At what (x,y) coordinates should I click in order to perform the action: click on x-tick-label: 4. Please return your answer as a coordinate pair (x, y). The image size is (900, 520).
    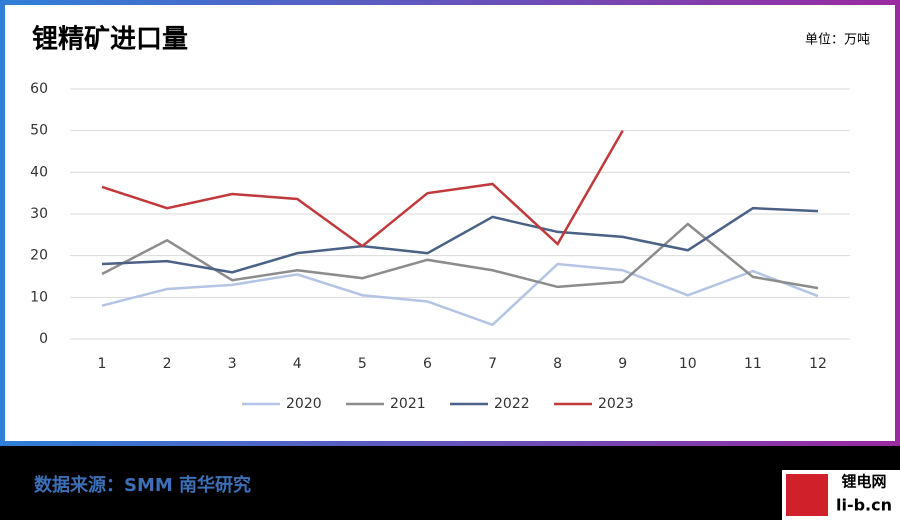
    Looking at the image, I should click on (297, 364).